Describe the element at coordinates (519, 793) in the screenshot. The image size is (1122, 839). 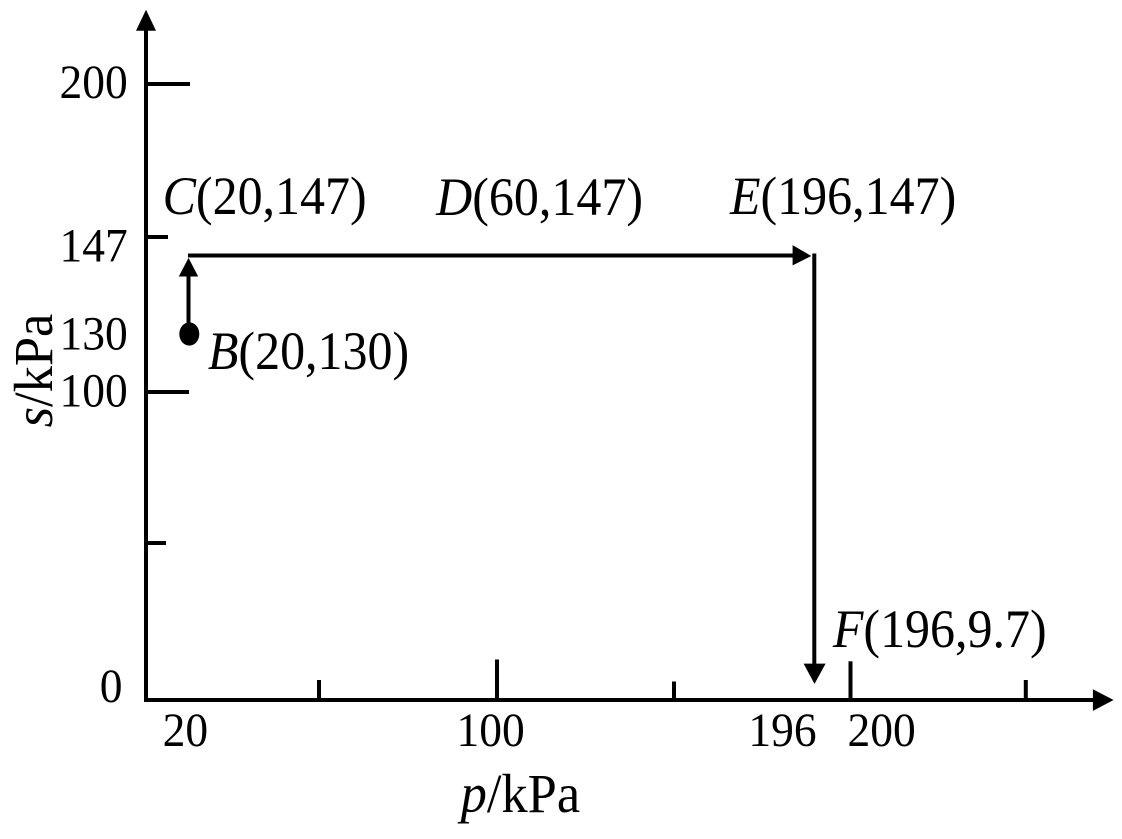
I see `svg-text: p/kPa` at that location.